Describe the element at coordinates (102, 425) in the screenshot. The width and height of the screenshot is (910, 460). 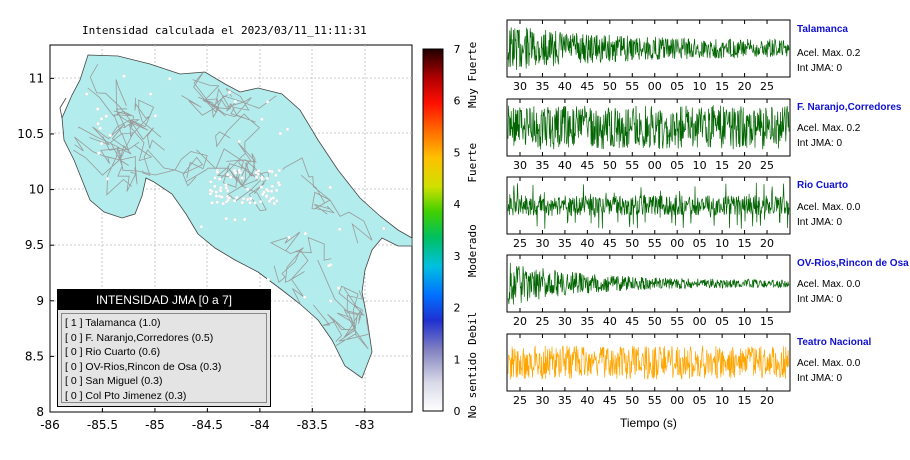
I see `x-tick-label: -85.5` at that location.